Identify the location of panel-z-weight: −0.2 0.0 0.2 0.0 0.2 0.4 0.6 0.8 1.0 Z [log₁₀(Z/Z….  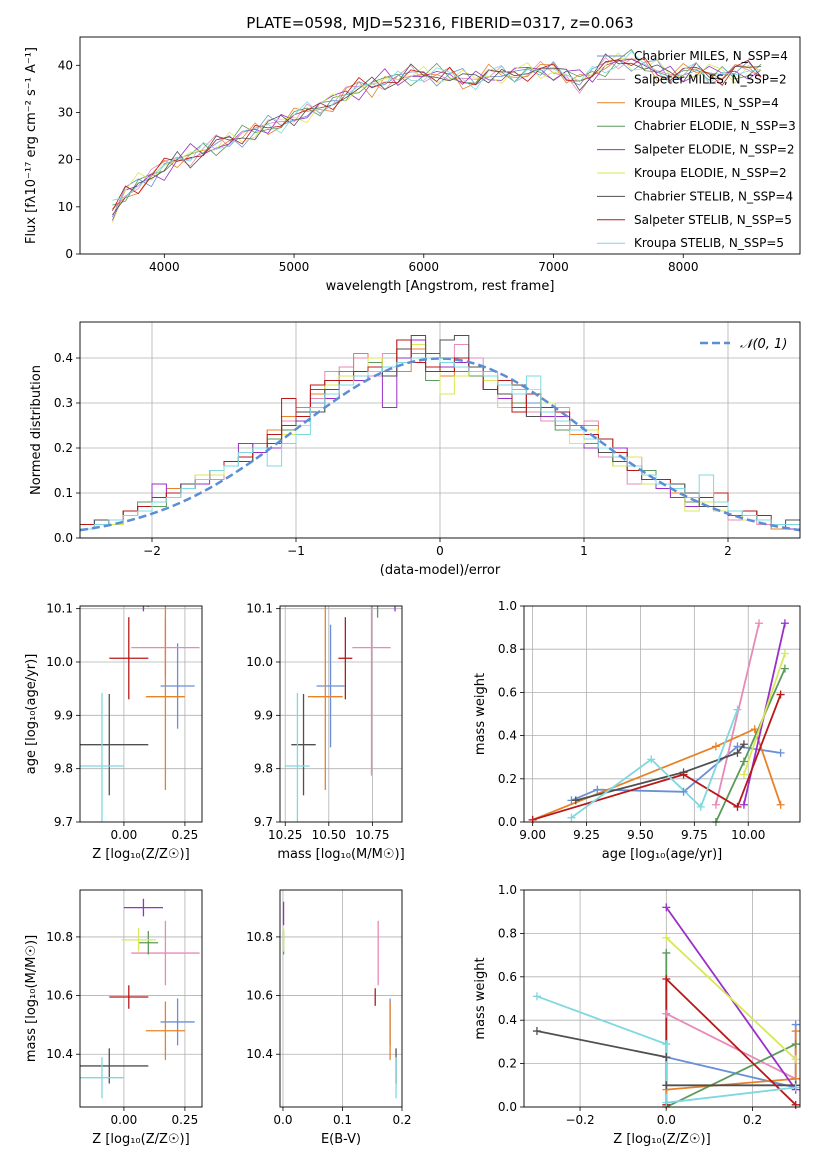
(637, 1015).